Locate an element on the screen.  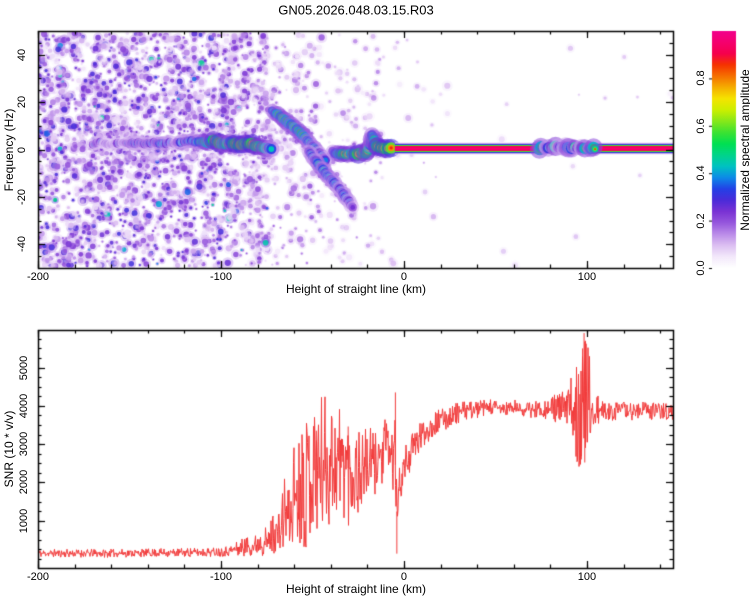
top-x-tick-label: 0 is located at coordinates (404, 277).